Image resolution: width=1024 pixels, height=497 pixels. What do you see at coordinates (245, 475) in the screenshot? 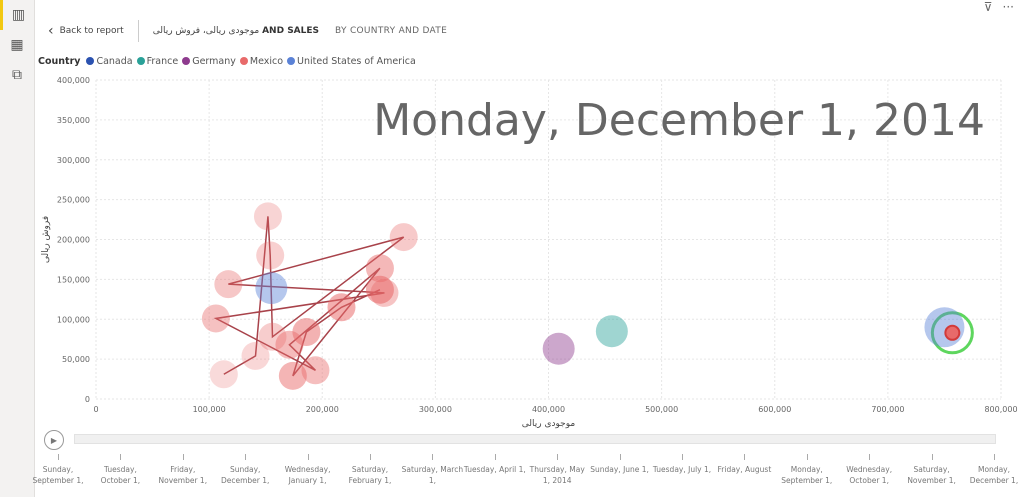
I see `timeline-tick-label: Sunday, December 1,` at bounding box center [245, 475].